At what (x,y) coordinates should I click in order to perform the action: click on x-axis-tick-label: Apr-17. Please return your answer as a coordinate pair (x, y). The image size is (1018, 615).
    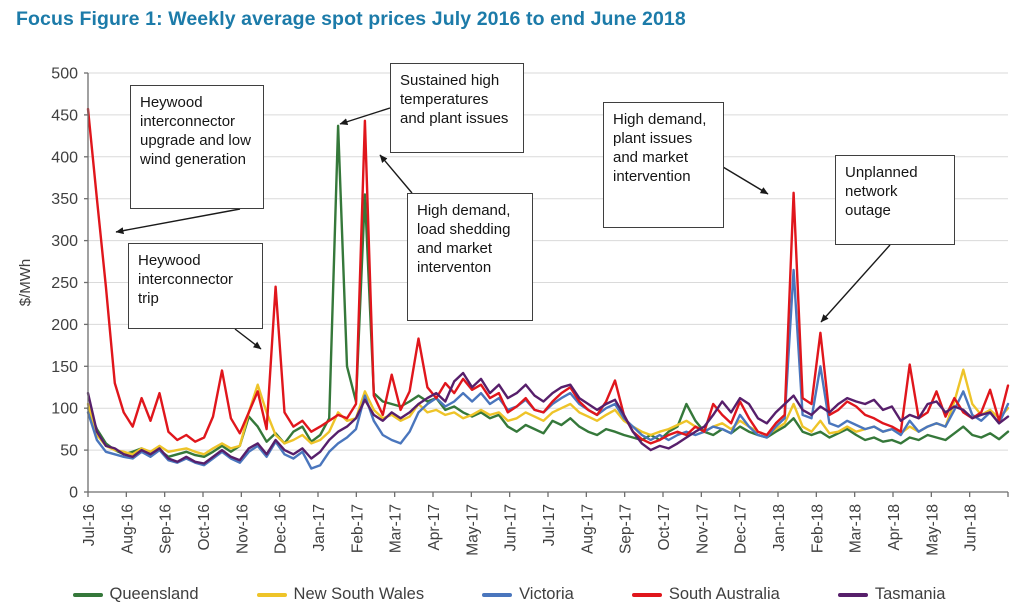
    Looking at the image, I should click on (434, 527).